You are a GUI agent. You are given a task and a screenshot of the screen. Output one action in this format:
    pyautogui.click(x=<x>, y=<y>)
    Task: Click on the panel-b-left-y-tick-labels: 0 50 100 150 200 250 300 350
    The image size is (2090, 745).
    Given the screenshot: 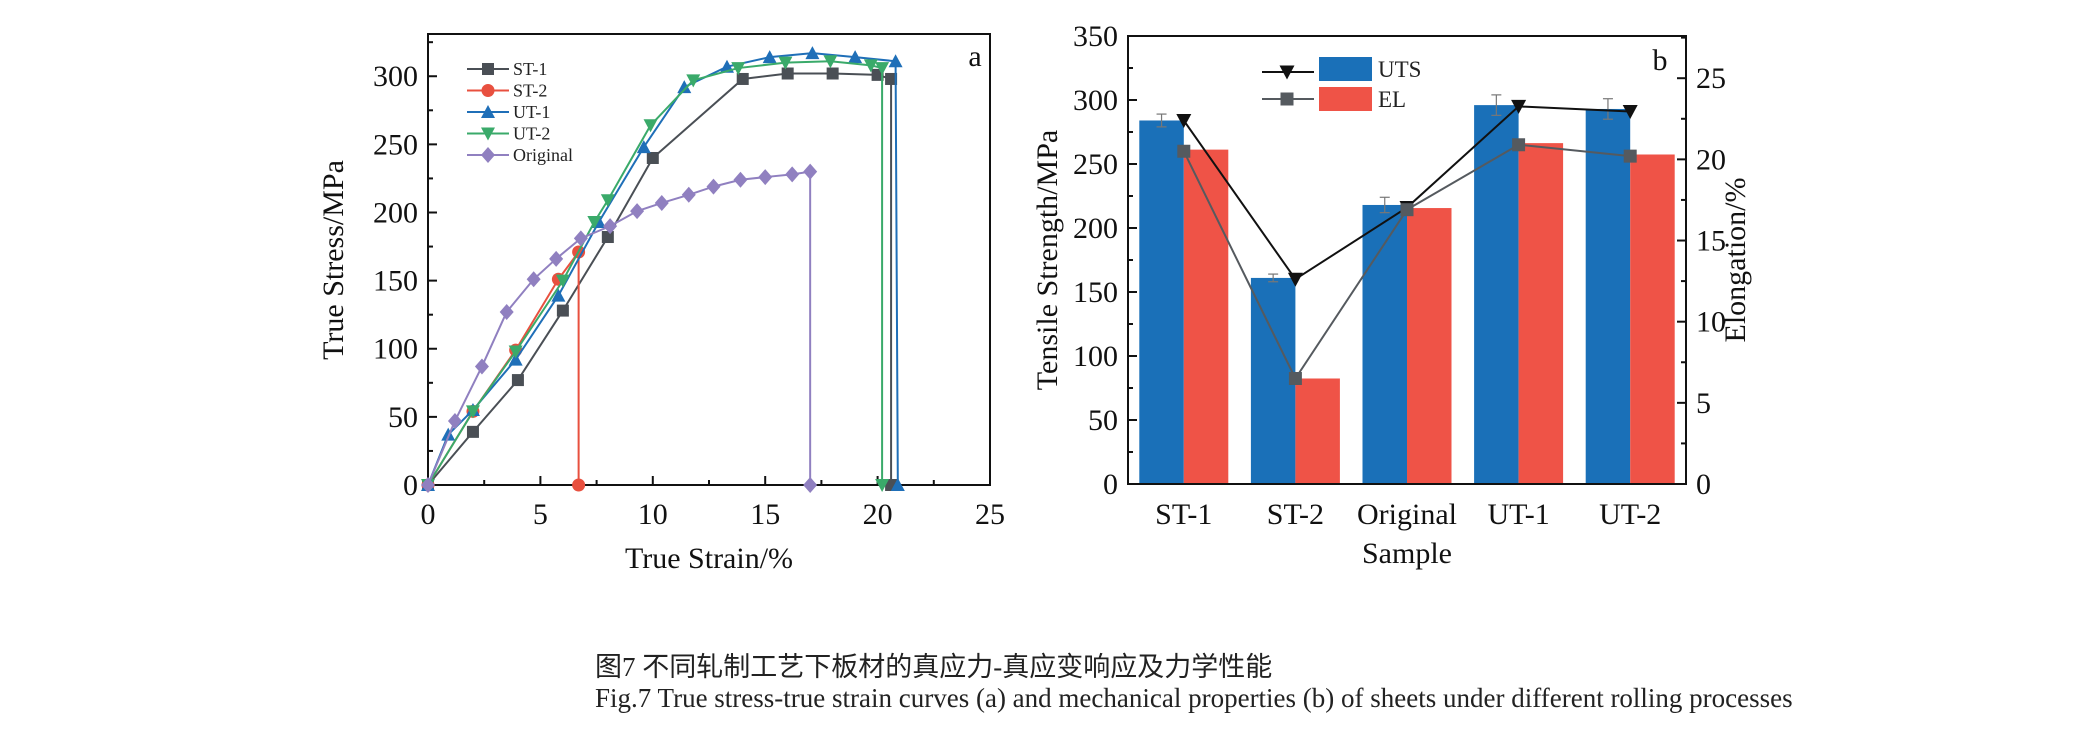 What is the action you would take?
    pyautogui.click(x=1095, y=260)
    